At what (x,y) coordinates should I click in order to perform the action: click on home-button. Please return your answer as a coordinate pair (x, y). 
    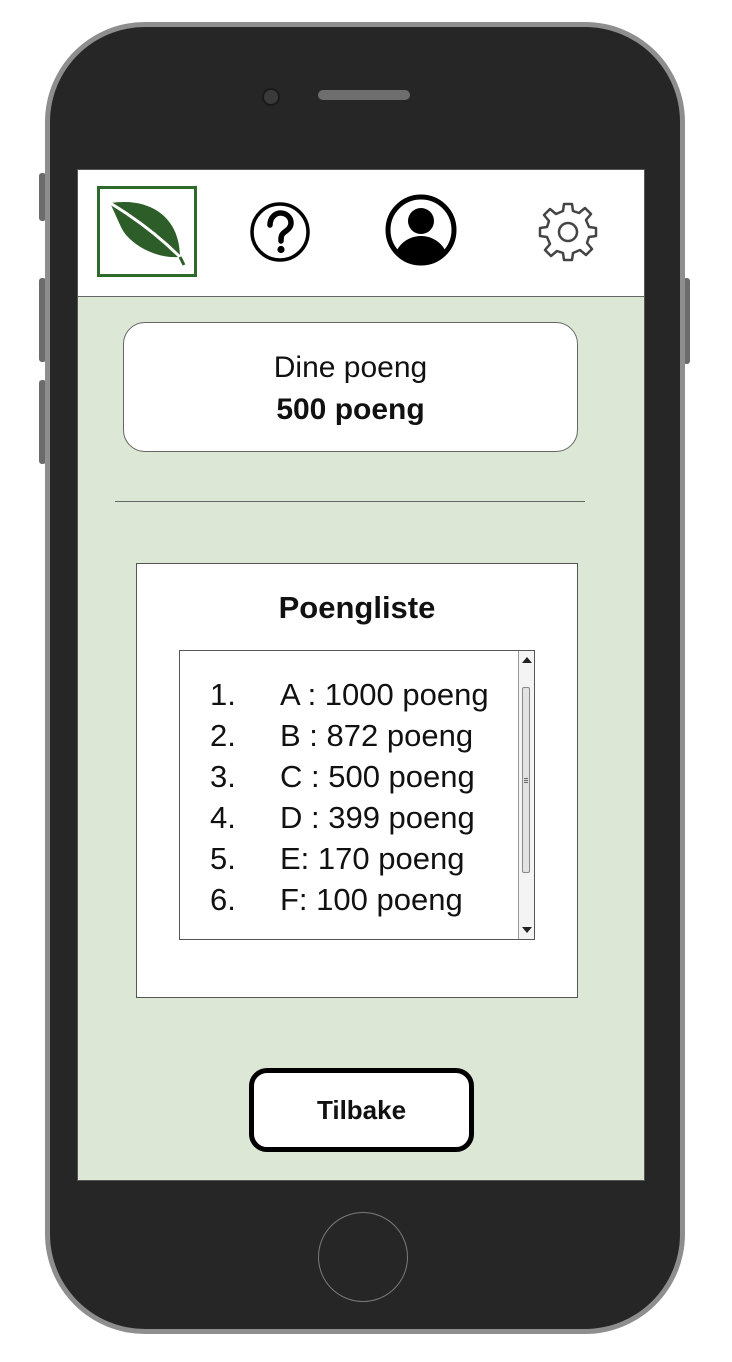
    Looking at the image, I should click on (363, 1257).